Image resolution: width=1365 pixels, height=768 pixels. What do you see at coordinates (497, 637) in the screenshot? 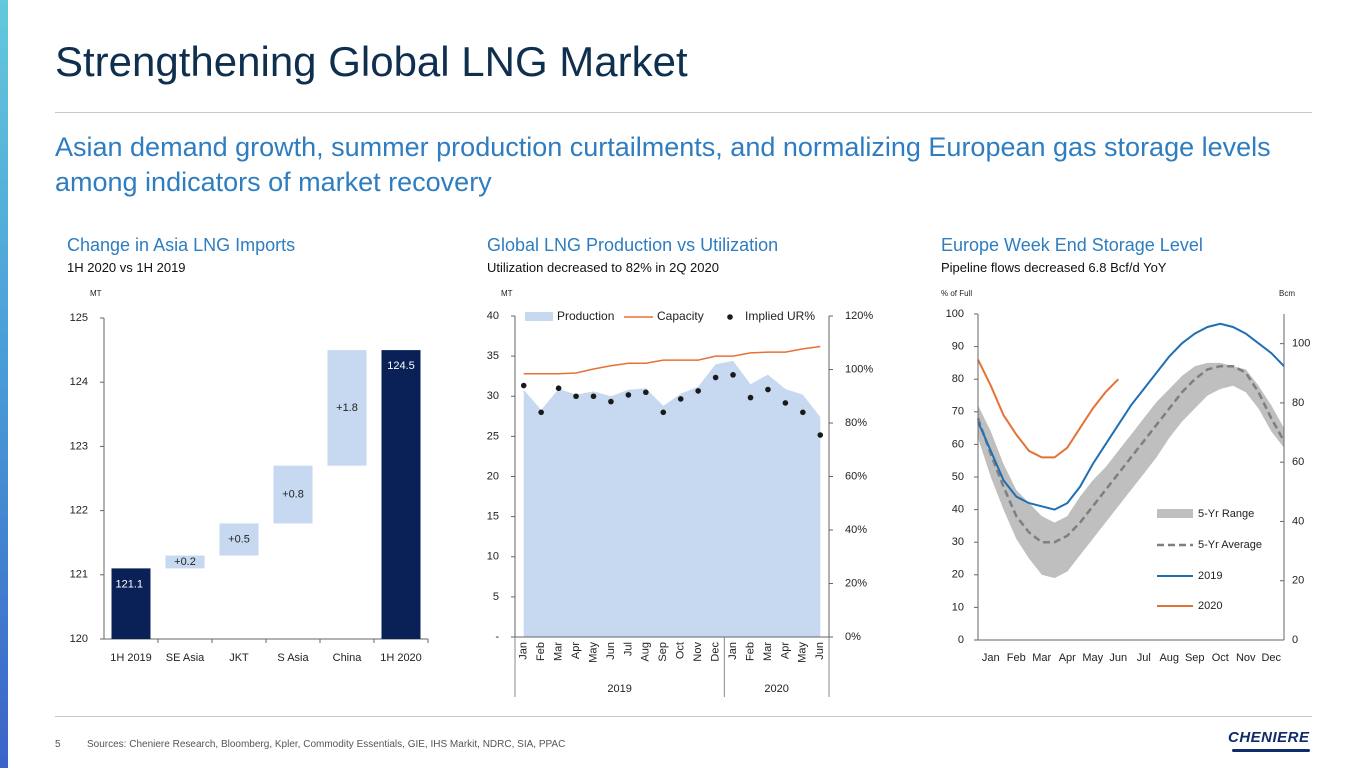
I see `chart2-y-tick-label: -` at bounding box center [497, 637].